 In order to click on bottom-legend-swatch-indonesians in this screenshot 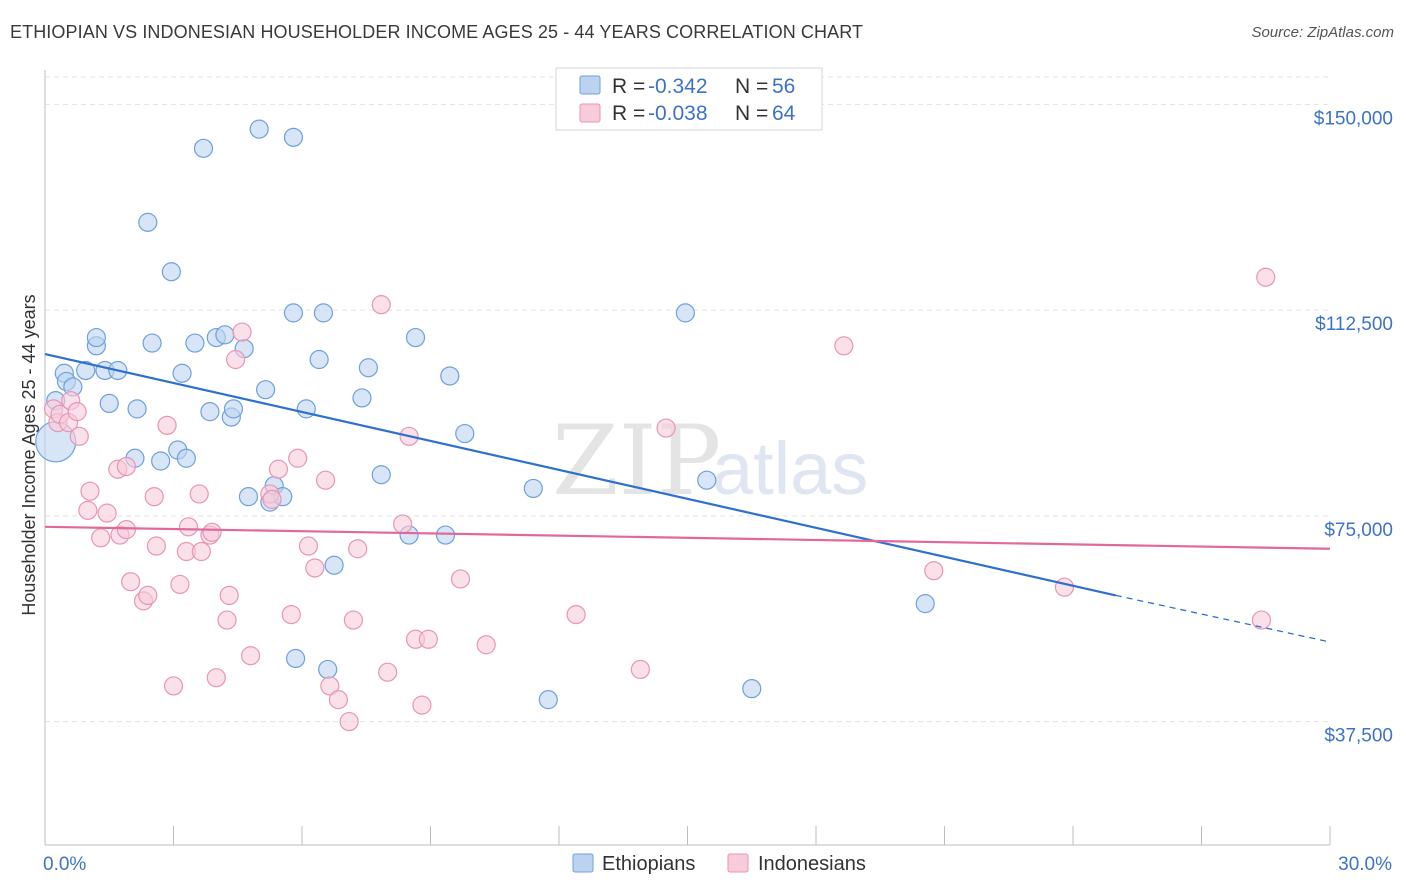, I will do `click(738, 863)`.